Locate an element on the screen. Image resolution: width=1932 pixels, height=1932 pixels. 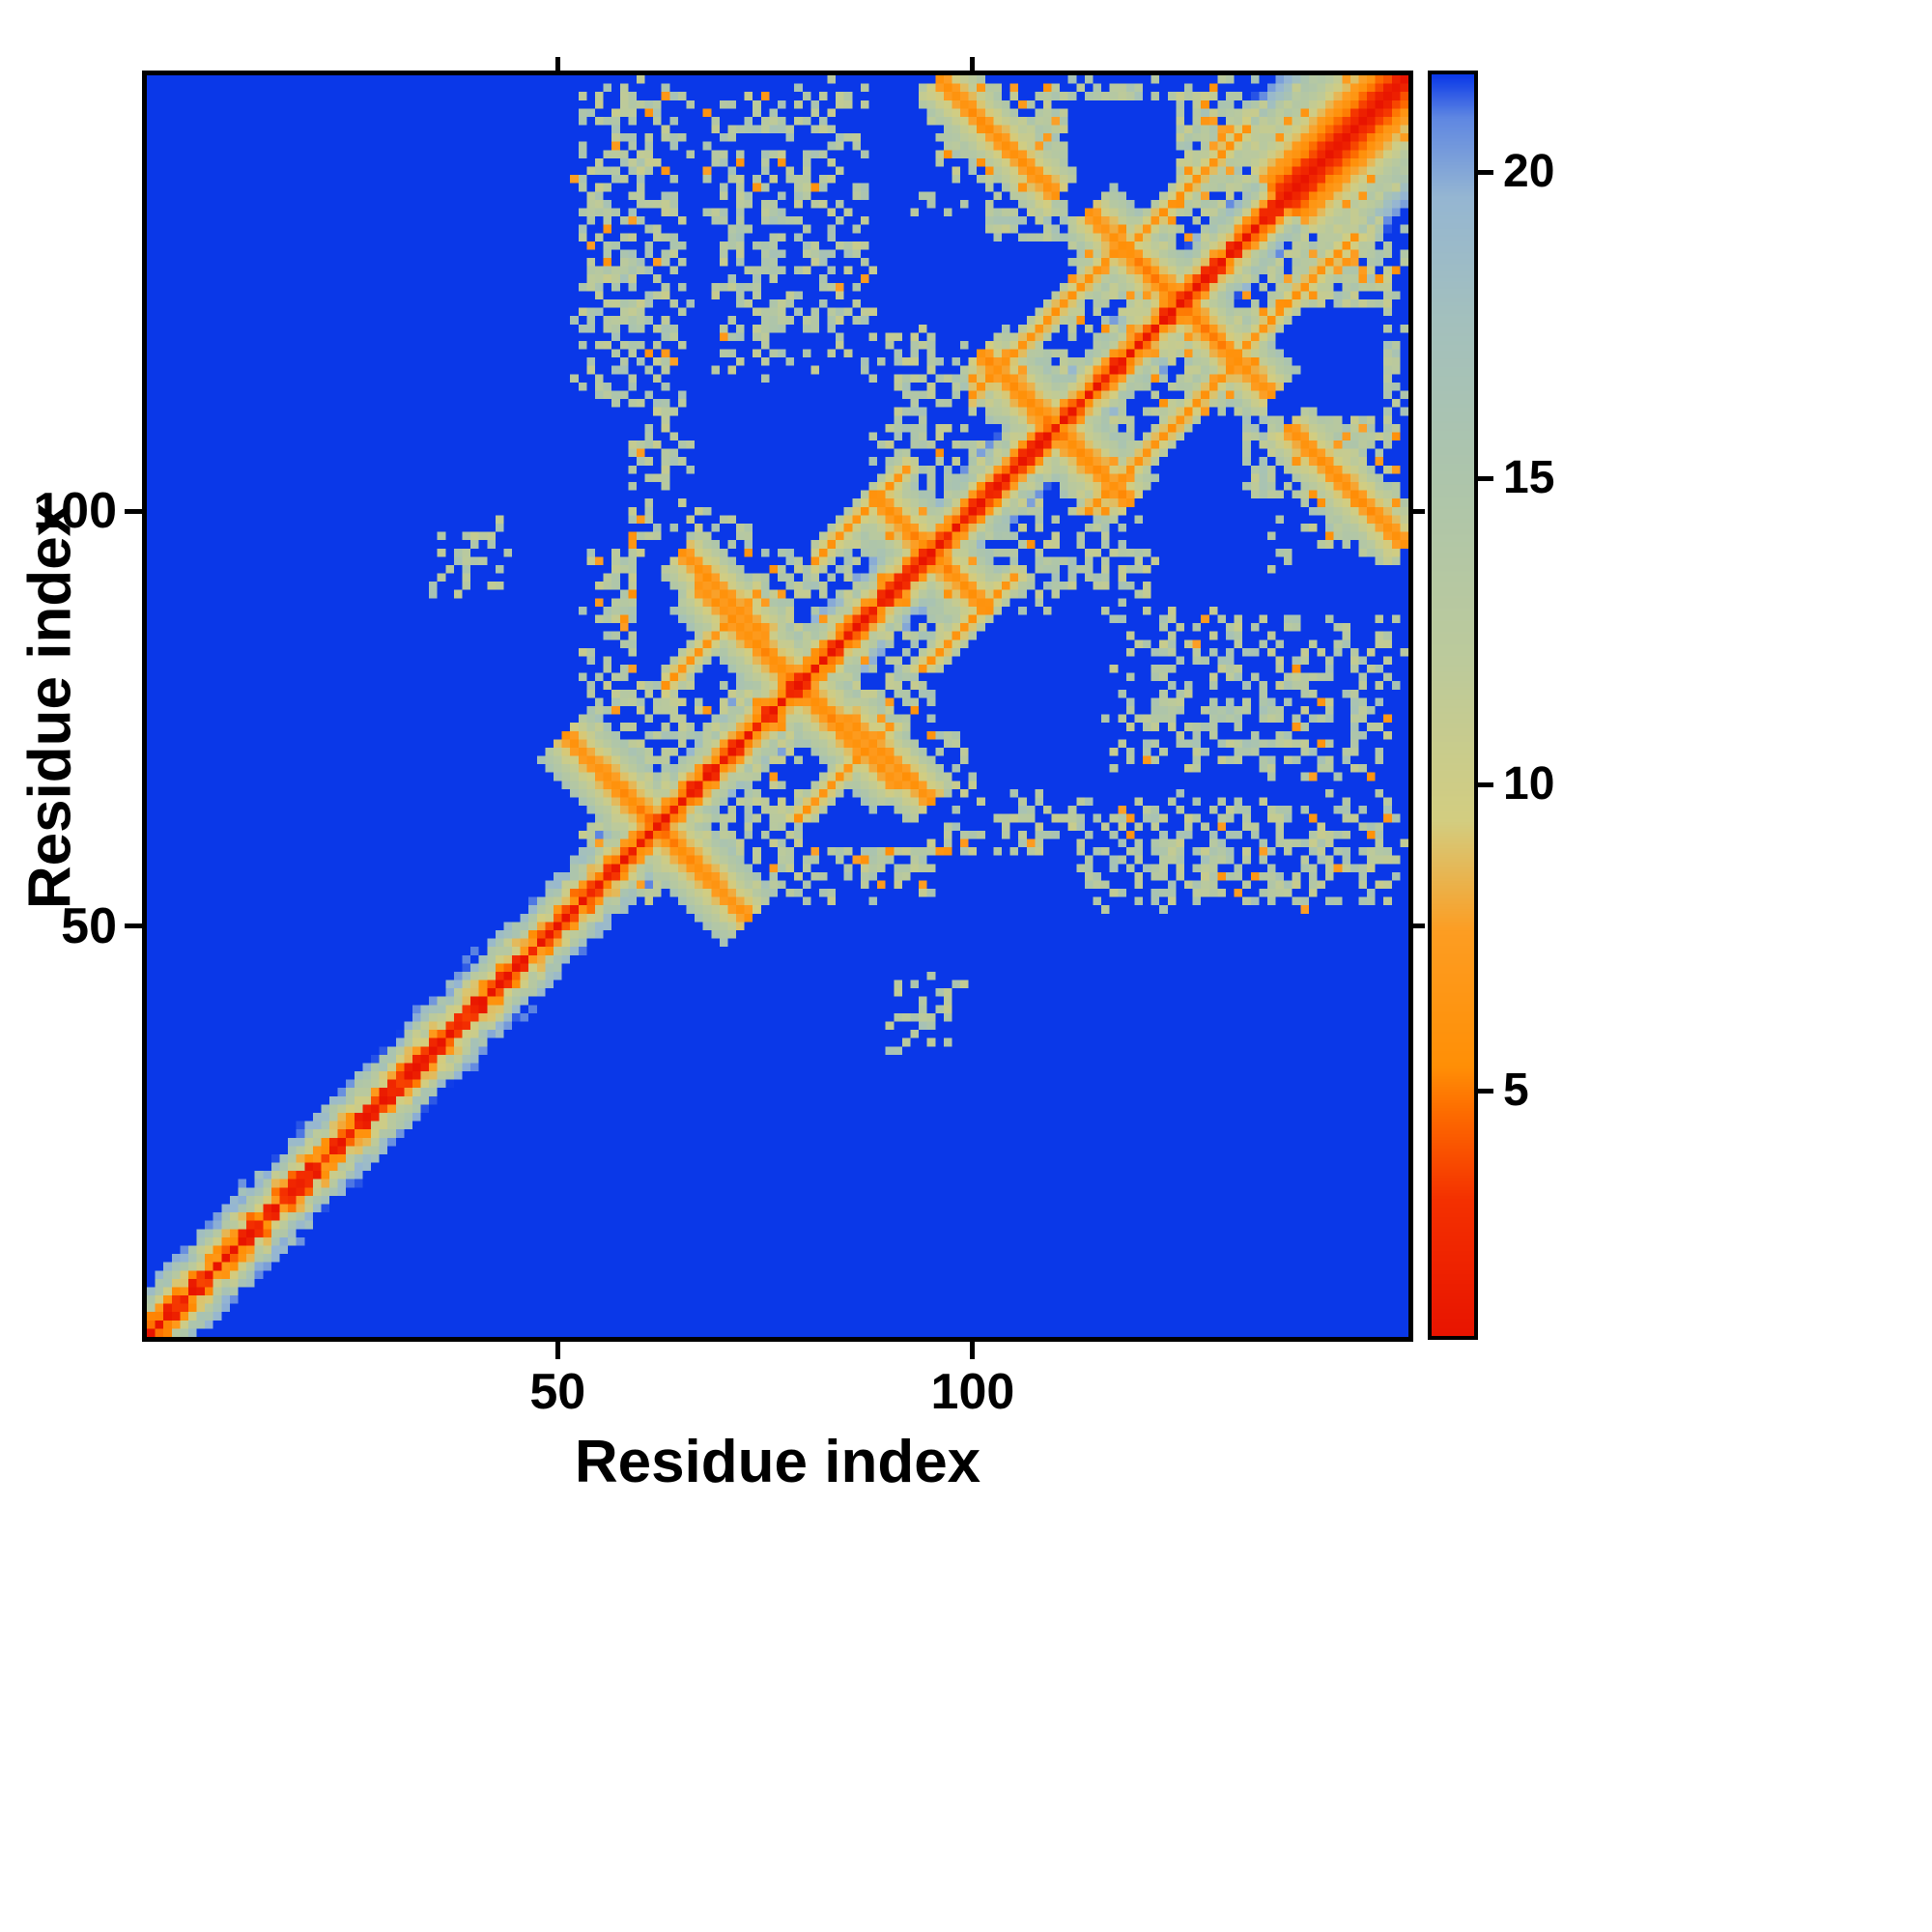
colorbar-canvas is located at coordinates (1453, 705).